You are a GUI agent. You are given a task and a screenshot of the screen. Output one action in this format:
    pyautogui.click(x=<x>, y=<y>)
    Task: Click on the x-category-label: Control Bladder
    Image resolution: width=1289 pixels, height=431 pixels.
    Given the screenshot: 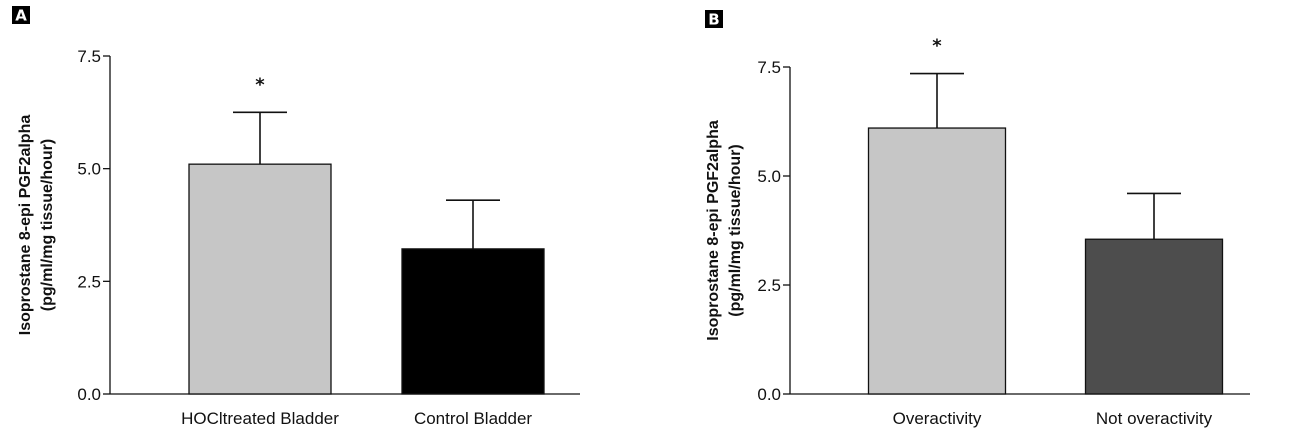 What is the action you would take?
    pyautogui.click(x=473, y=418)
    